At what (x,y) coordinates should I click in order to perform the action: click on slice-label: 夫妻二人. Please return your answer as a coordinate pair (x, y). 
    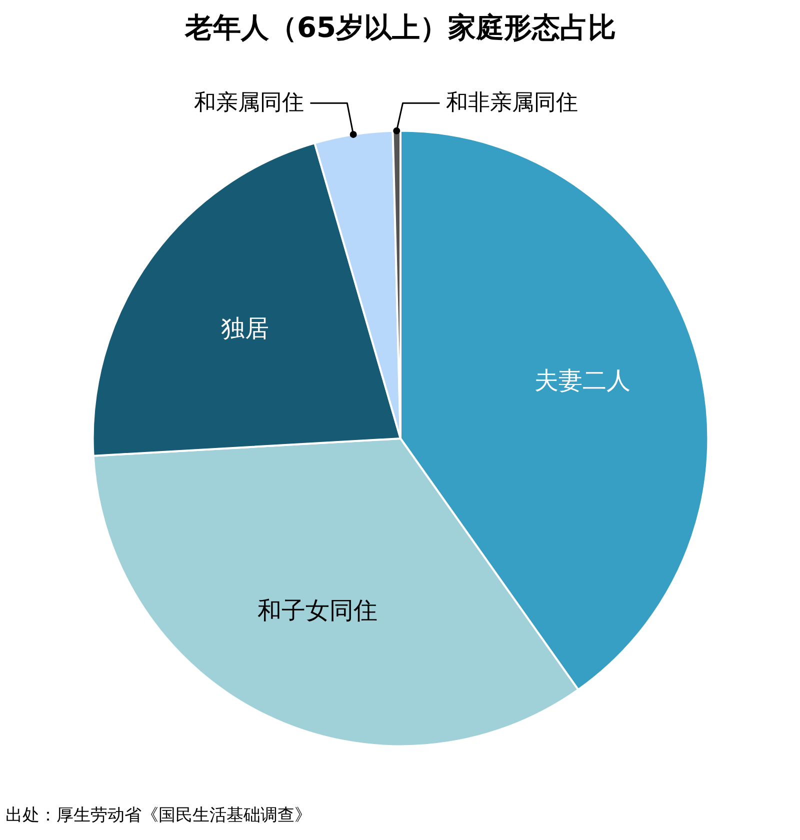
    Looking at the image, I should click on (582, 380).